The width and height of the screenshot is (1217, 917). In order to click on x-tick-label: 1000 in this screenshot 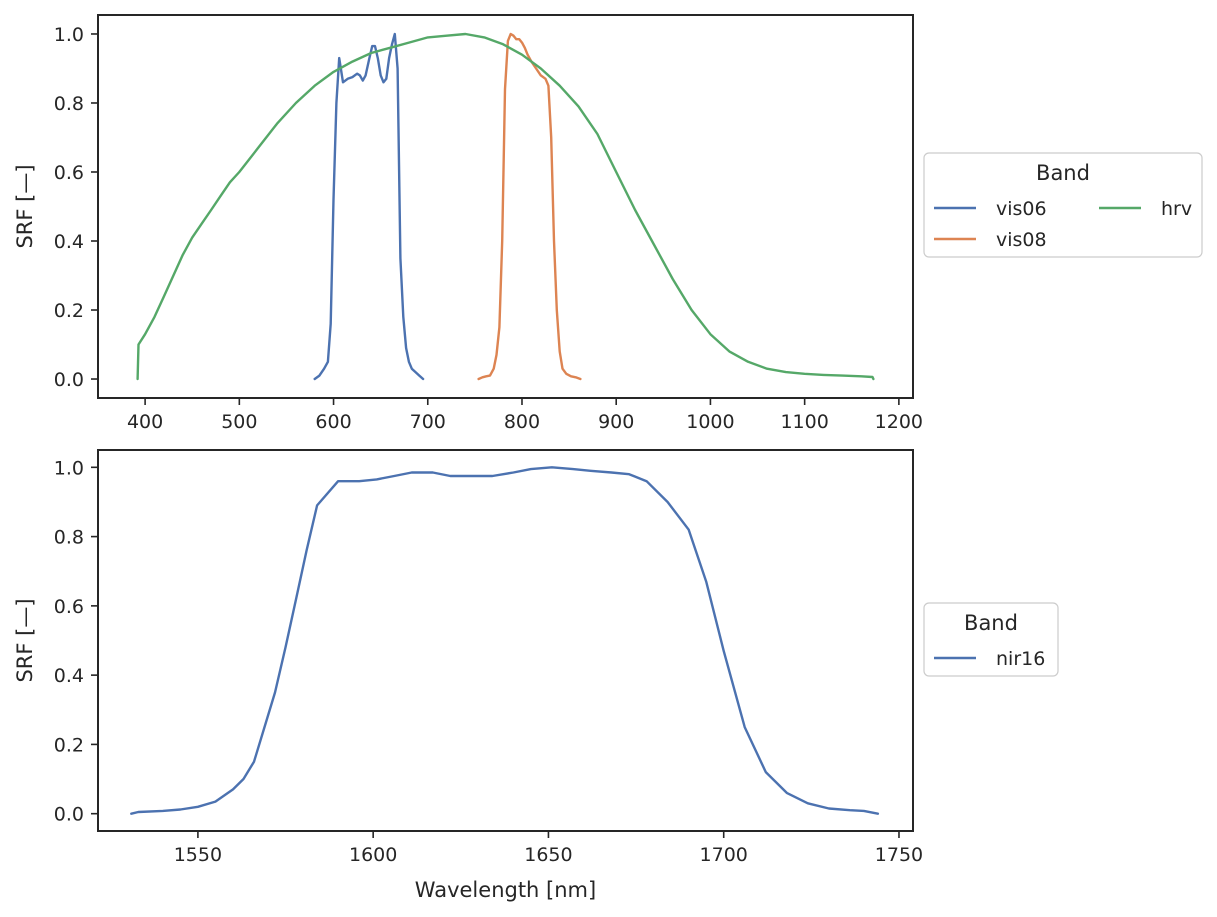, I will do `click(710, 422)`.